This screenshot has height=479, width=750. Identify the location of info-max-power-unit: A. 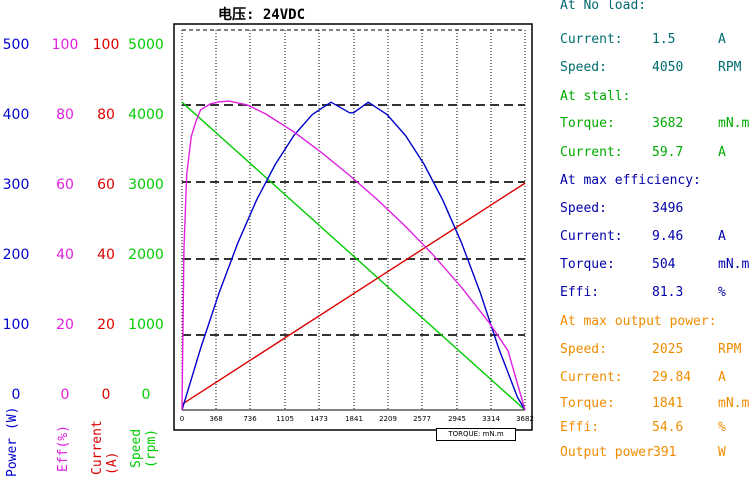
(722, 377).